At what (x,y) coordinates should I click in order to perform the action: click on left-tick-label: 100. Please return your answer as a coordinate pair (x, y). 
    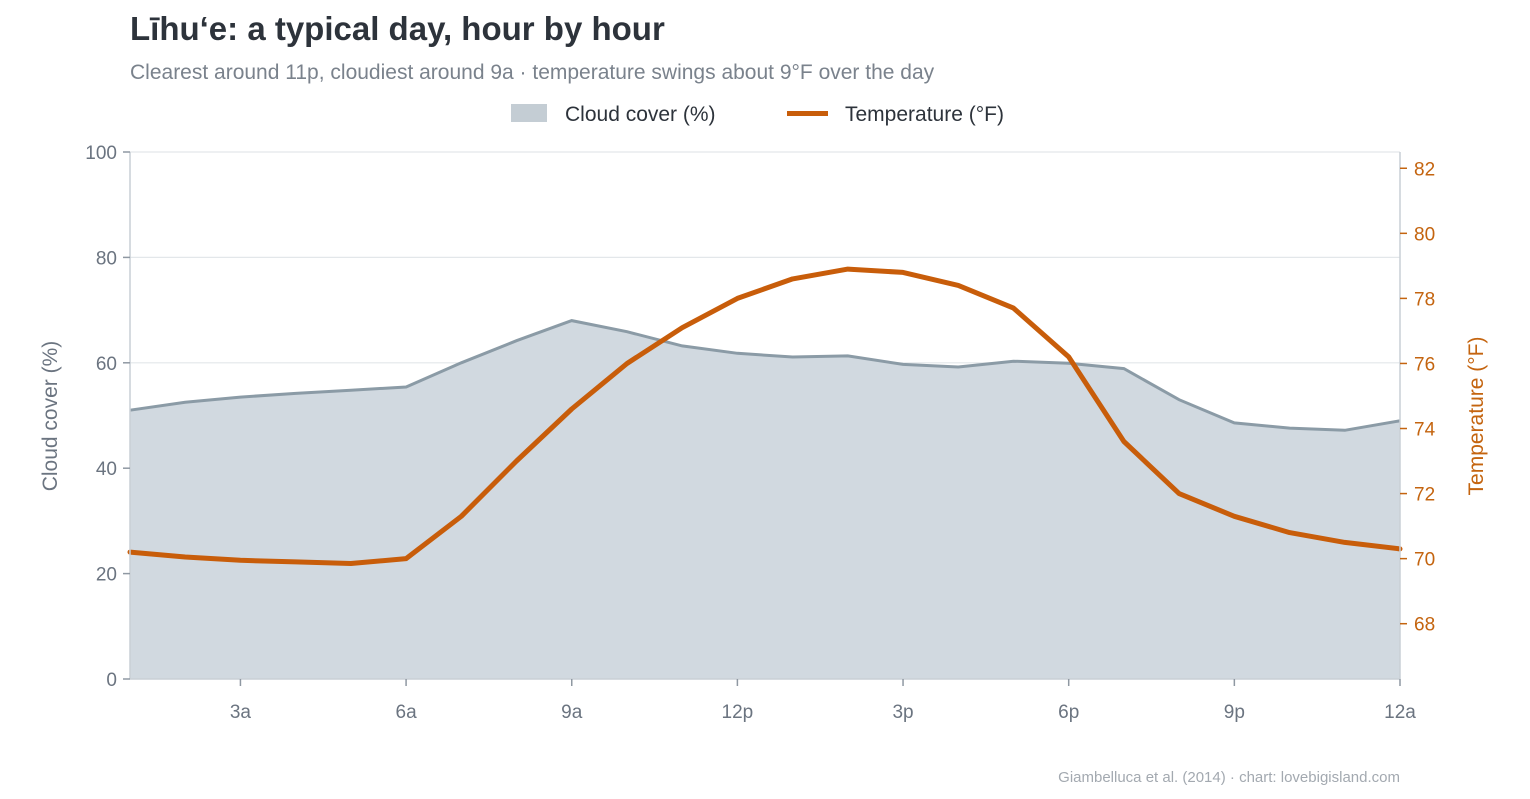
    Looking at the image, I should click on (101, 153).